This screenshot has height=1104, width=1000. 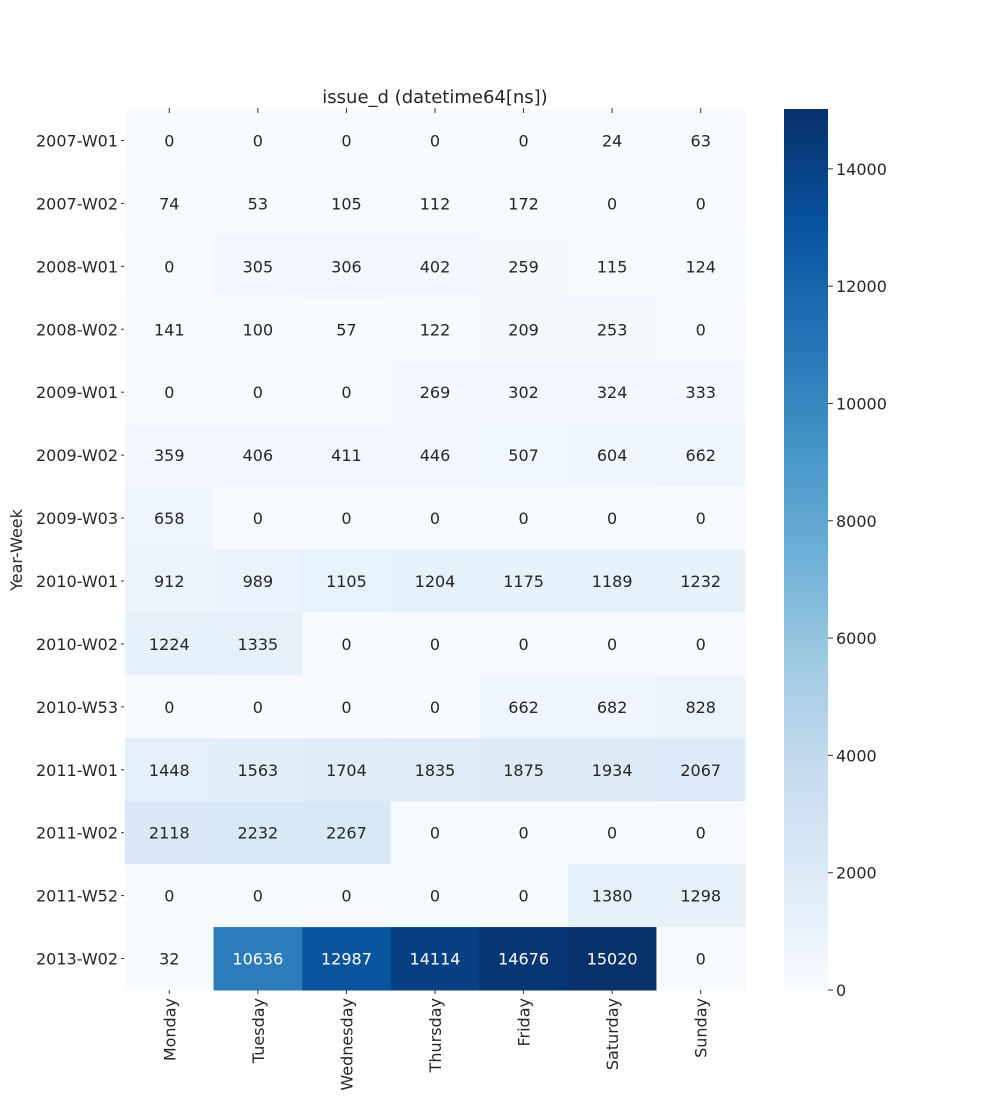 I want to click on cell-label: 305, so click(x=258, y=266).